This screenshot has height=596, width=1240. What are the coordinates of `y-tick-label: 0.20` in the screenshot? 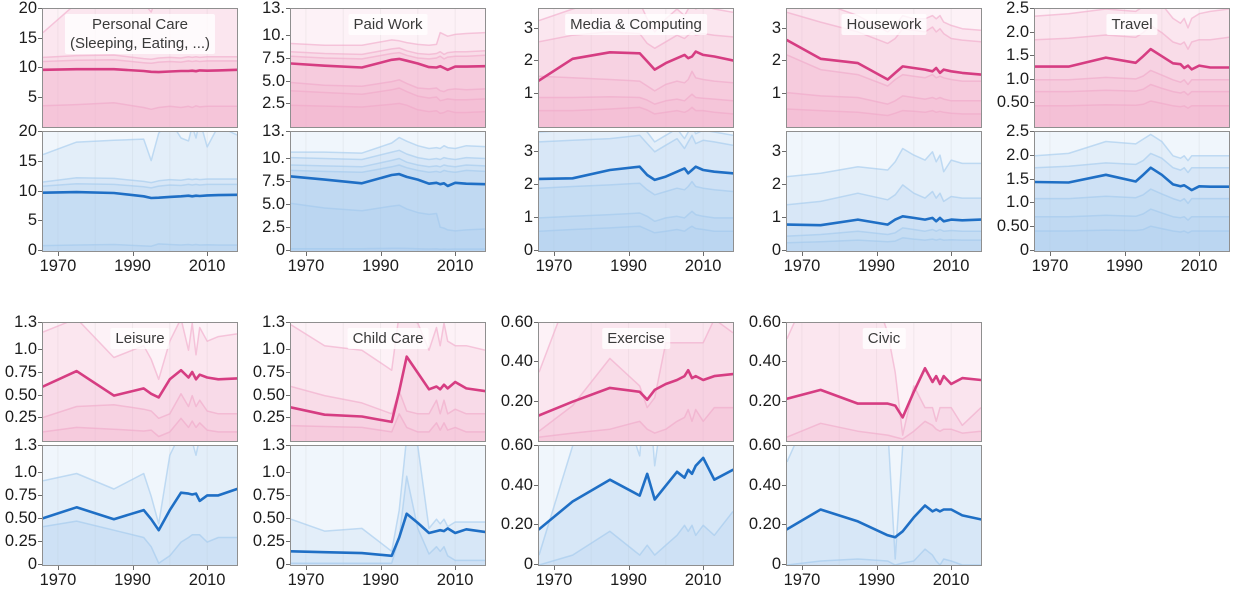 It's located at (764, 400).